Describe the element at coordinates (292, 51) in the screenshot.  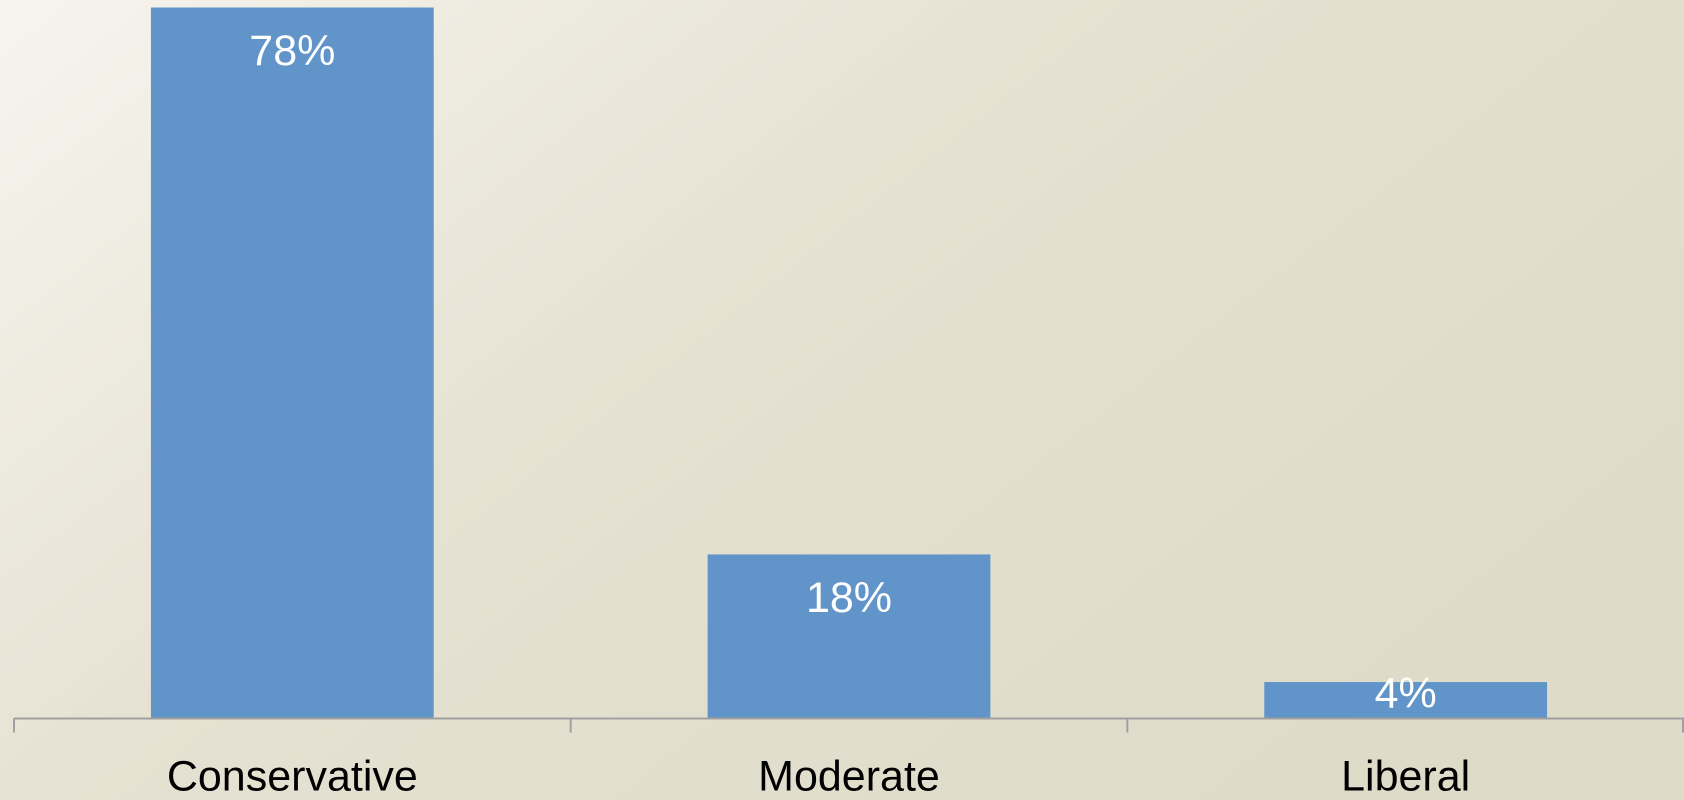
I see `data-label: 78%` at that location.